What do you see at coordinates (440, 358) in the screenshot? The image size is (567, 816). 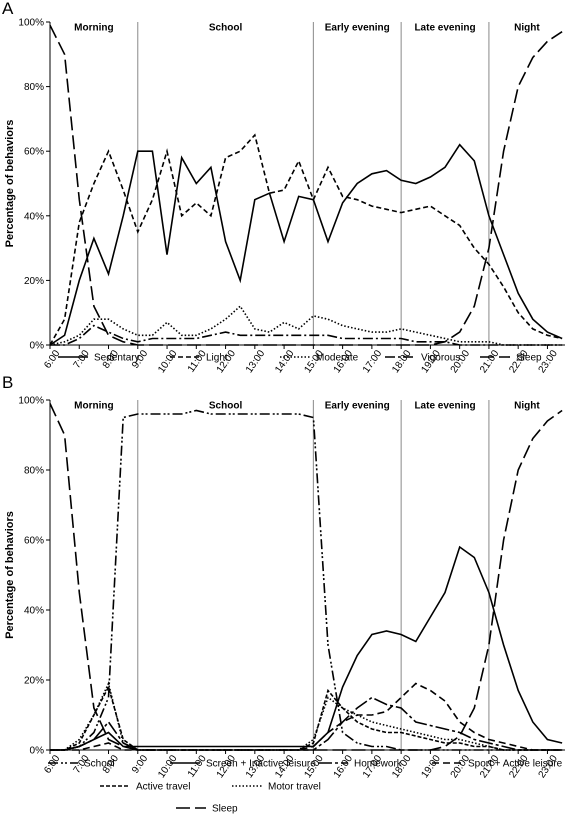 I see `legend-label: Vigorous` at bounding box center [440, 358].